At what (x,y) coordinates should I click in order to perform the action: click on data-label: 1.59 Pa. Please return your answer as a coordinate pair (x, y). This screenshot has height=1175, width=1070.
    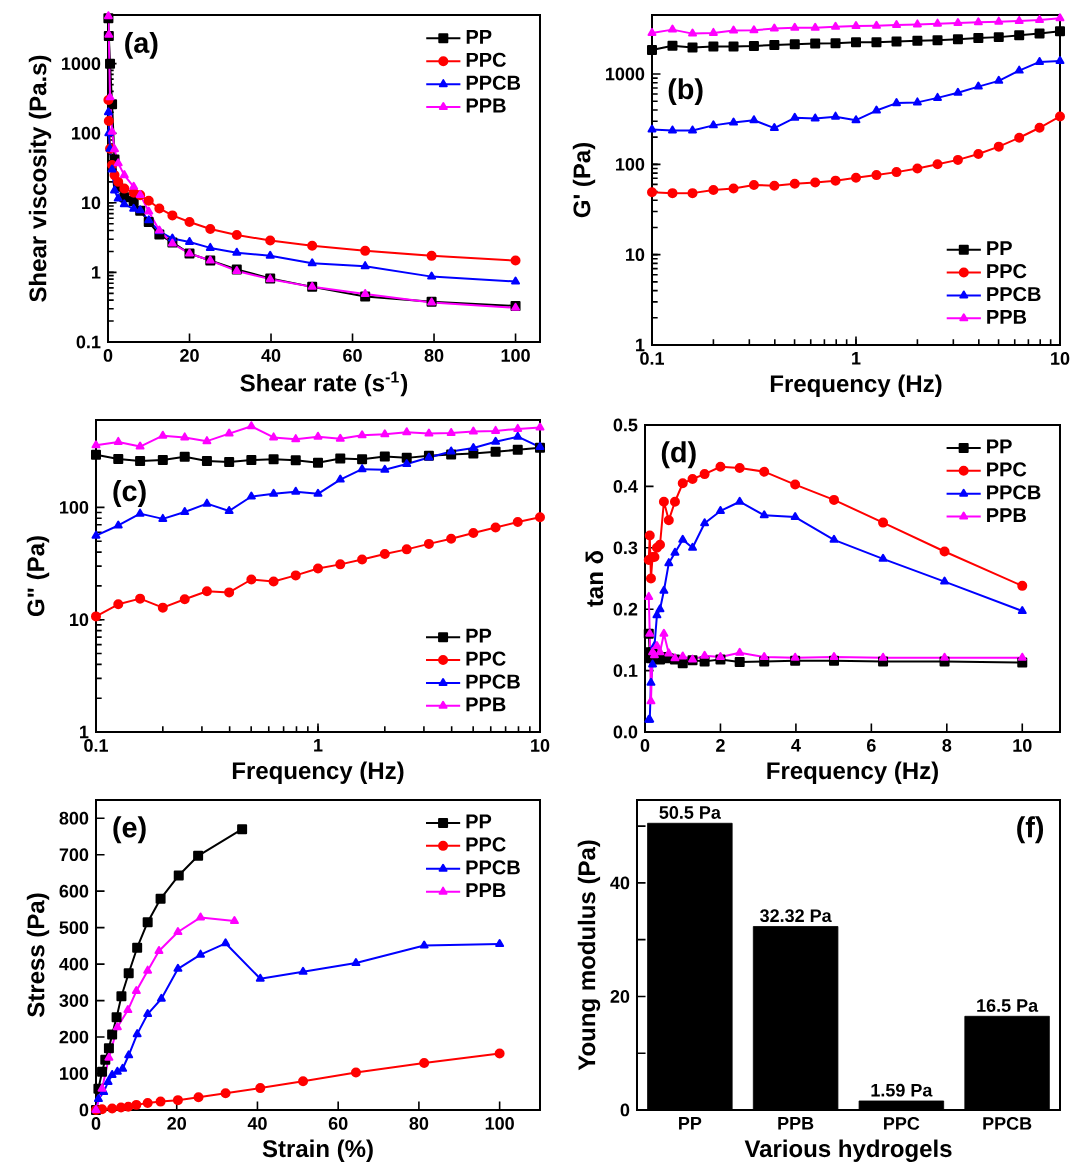
    Looking at the image, I should click on (902, 1090).